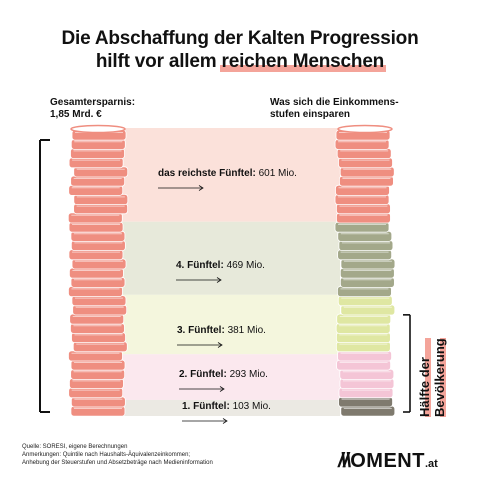 This screenshot has width=480, height=480. What do you see at coordinates (247, 330) in the screenshot?
I see `data-label-value: 381 Mio.` at bounding box center [247, 330].